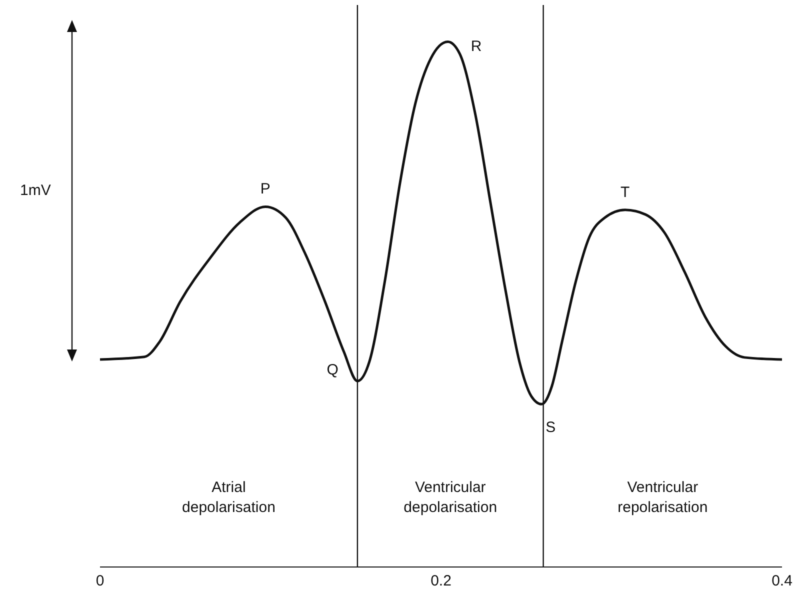 The width and height of the screenshot is (799, 604). Describe the element at coordinates (551, 427) in the screenshot. I see `annotation: S` at that location.